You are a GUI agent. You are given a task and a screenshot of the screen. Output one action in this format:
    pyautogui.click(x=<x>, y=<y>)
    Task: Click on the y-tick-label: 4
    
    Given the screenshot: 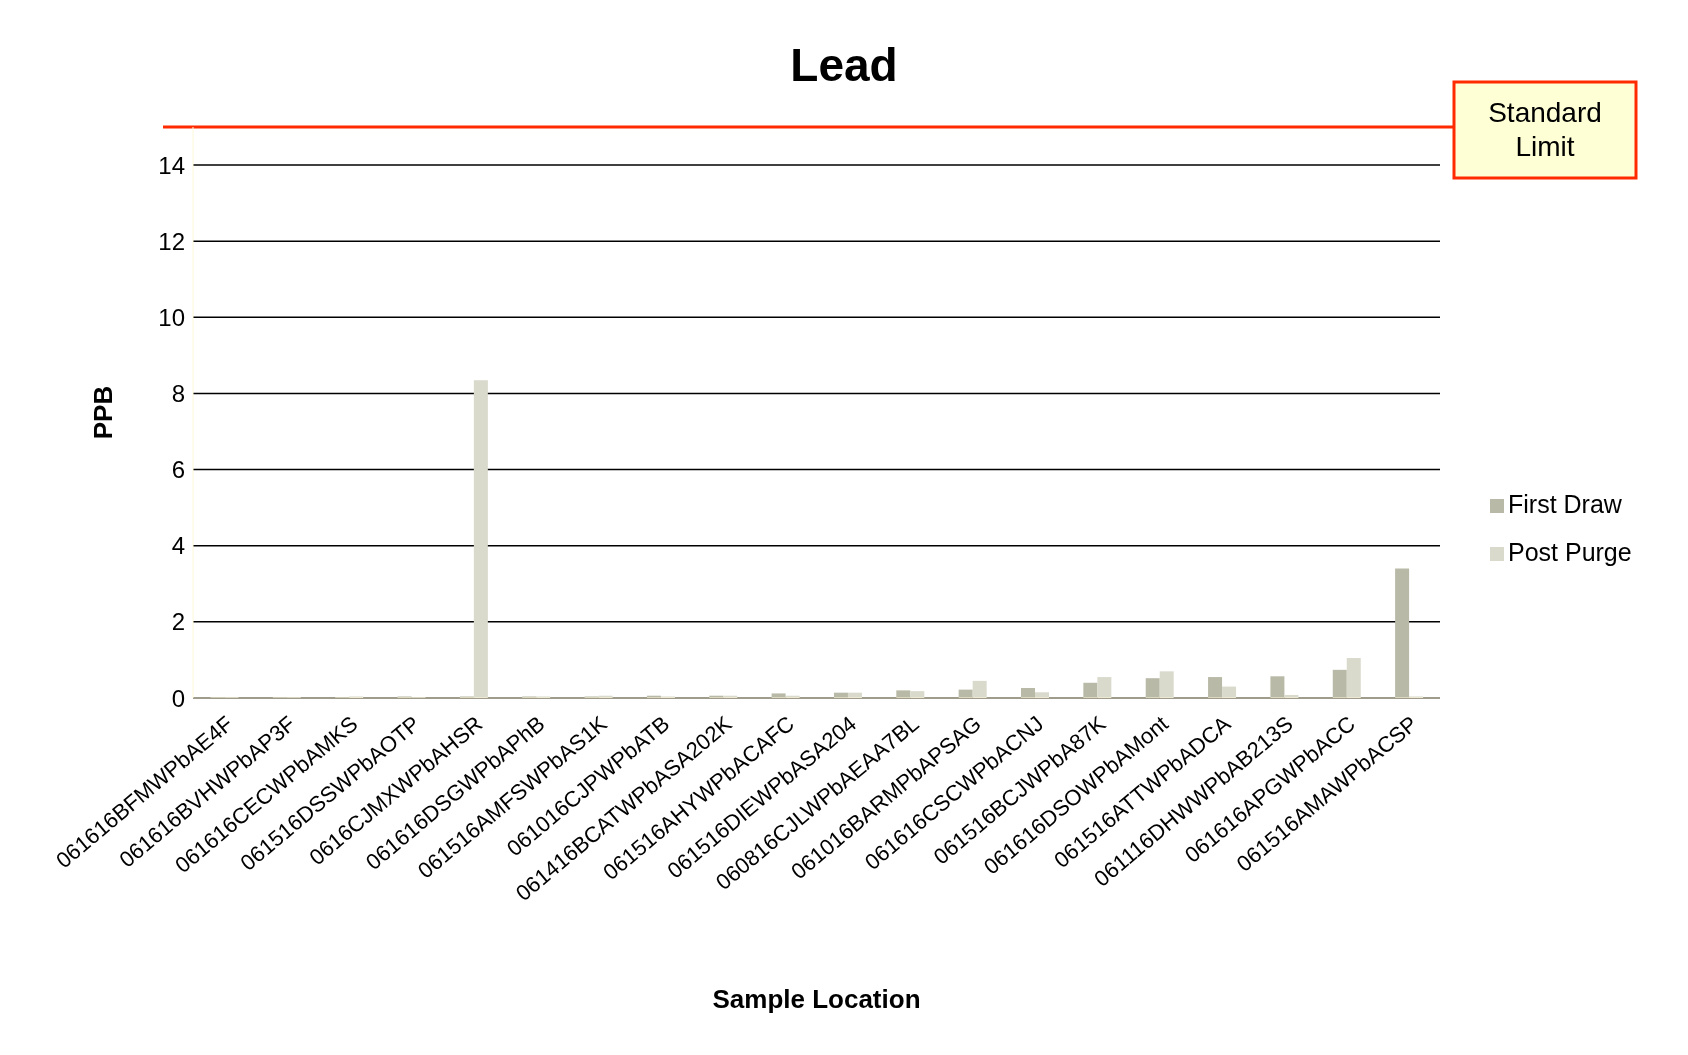 What is the action you would take?
    pyautogui.click(x=178, y=546)
    